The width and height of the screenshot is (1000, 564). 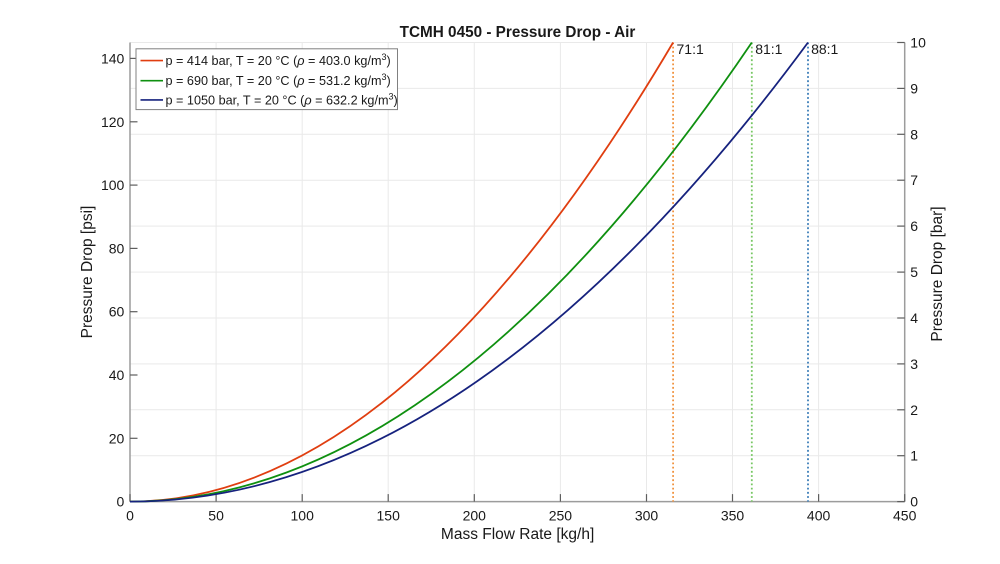 I want to click on svg-text: 7, so click(x=914, y=180).